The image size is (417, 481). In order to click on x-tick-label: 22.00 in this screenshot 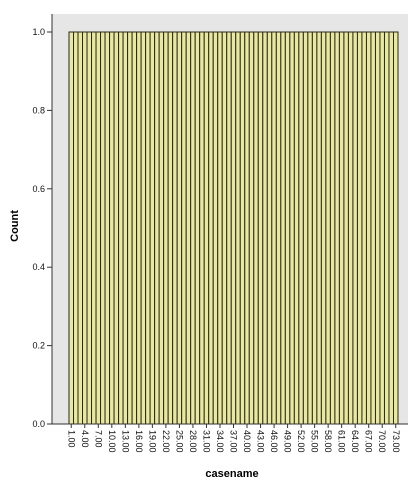, I will do `click(166, 441)`.